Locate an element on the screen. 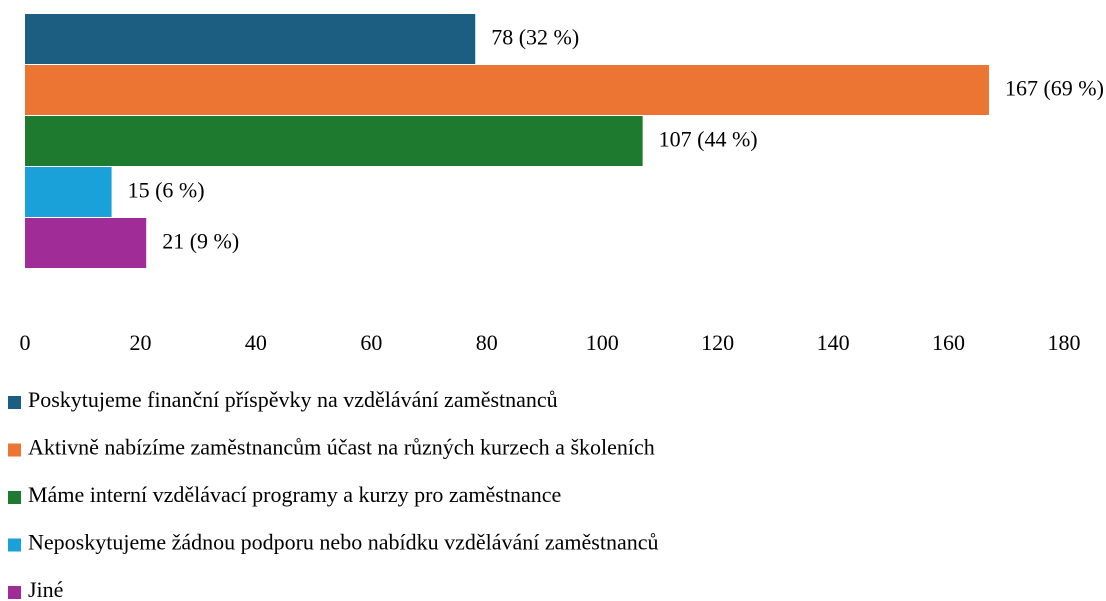 This screenshot has height=601, width=1106. value-label: 21 (9 %) is located at coordinates (200, 241).